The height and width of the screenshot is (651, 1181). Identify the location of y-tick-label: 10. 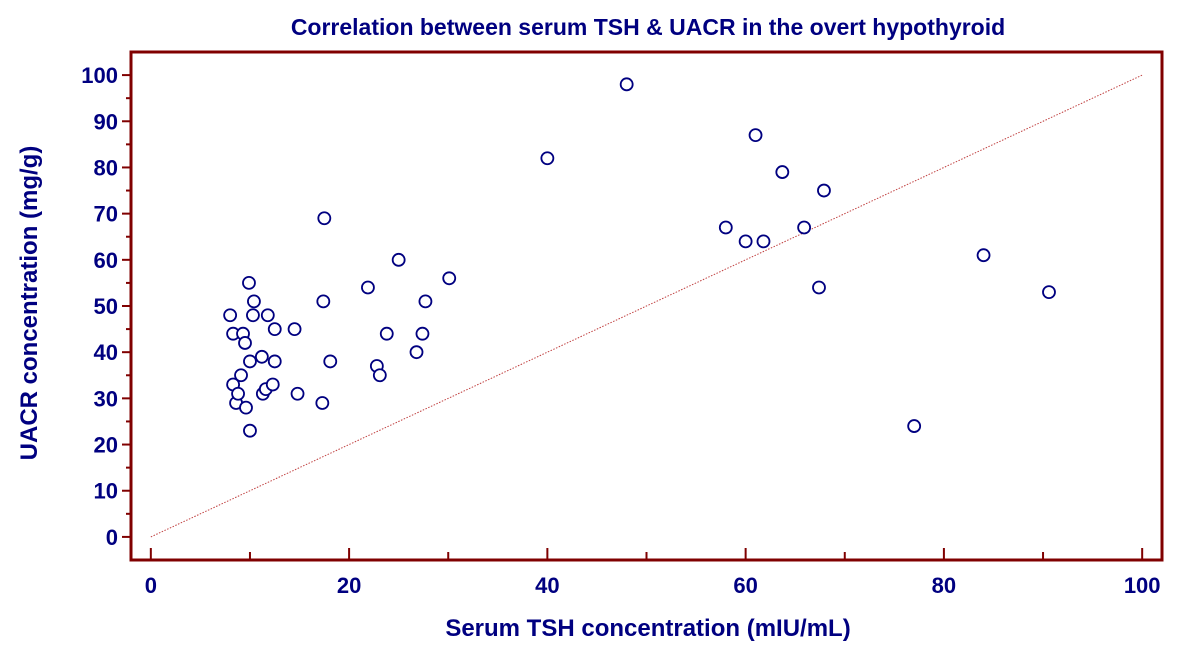
(106, 491).